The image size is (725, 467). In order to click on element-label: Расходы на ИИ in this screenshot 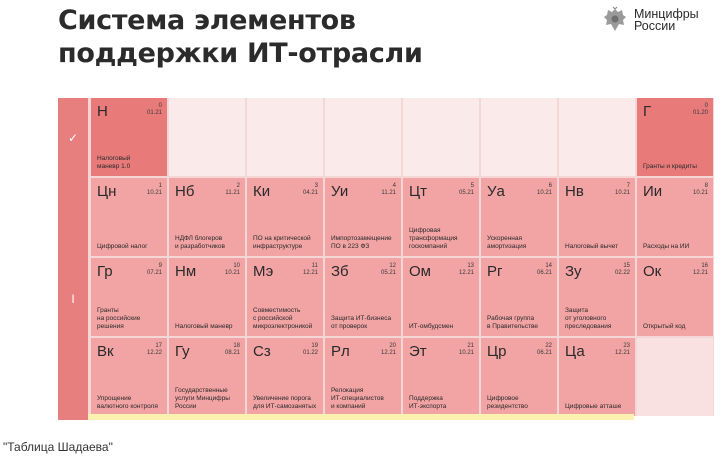, I will do `click(666, 246)`.